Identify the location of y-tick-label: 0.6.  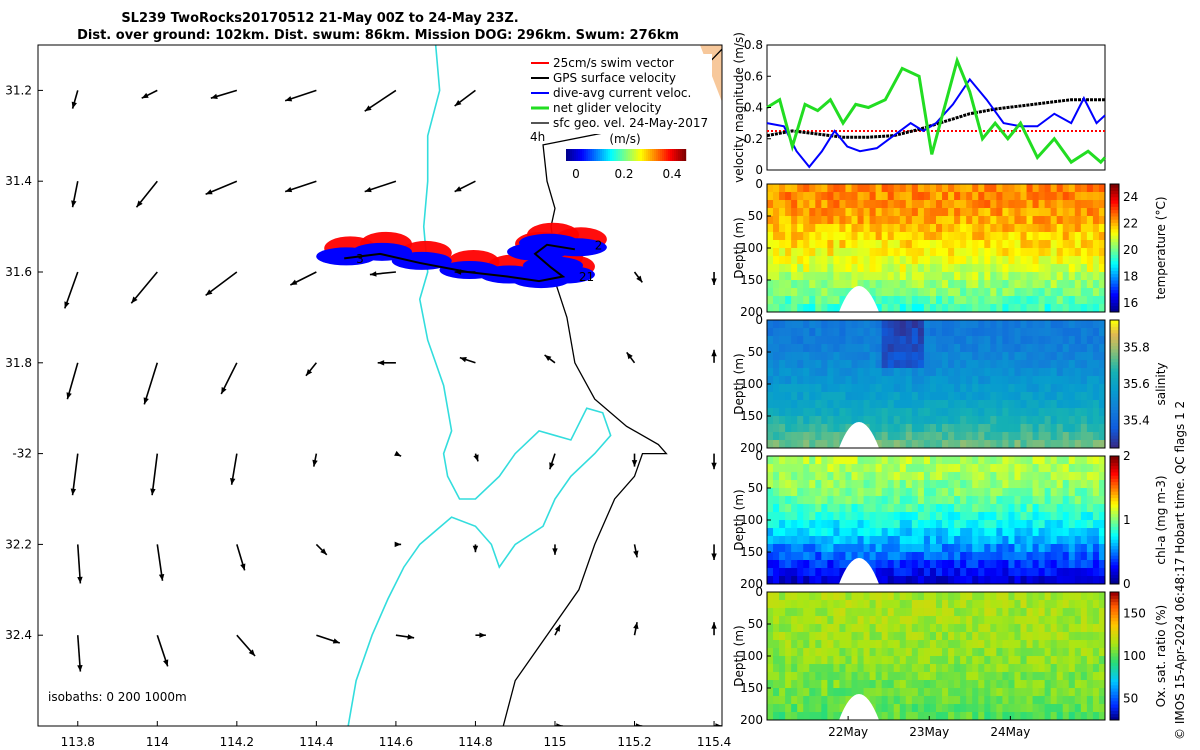
(753, 76).